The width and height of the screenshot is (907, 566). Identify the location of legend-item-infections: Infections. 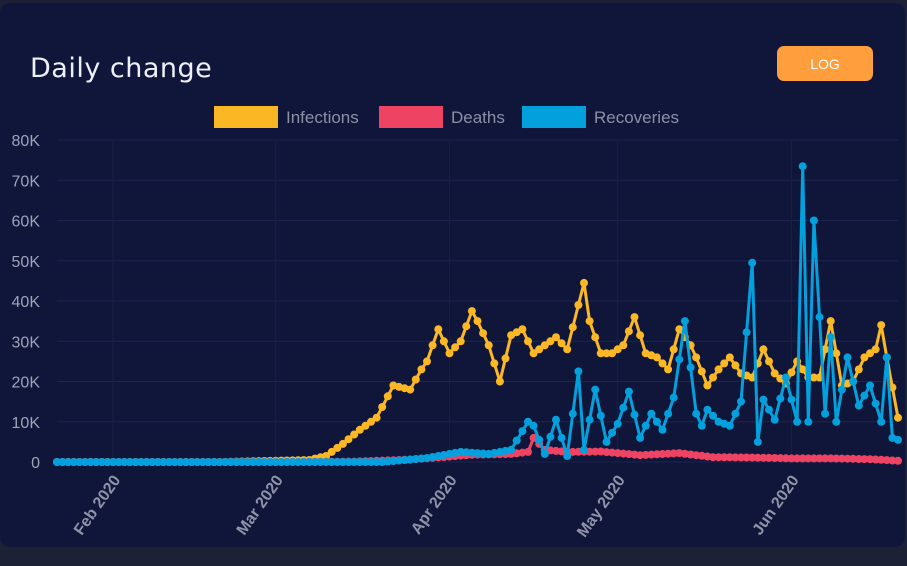
(322, 117).